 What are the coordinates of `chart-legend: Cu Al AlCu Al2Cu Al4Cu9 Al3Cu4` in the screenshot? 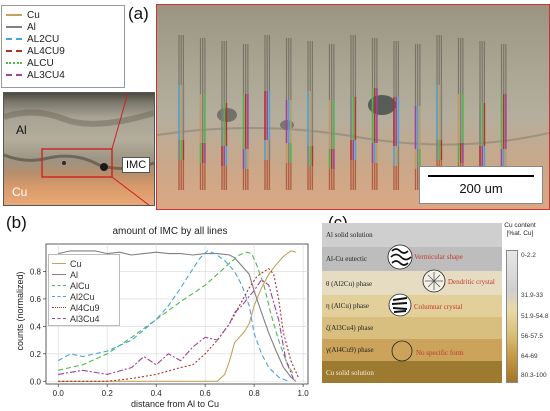 It's located at (84, 290).